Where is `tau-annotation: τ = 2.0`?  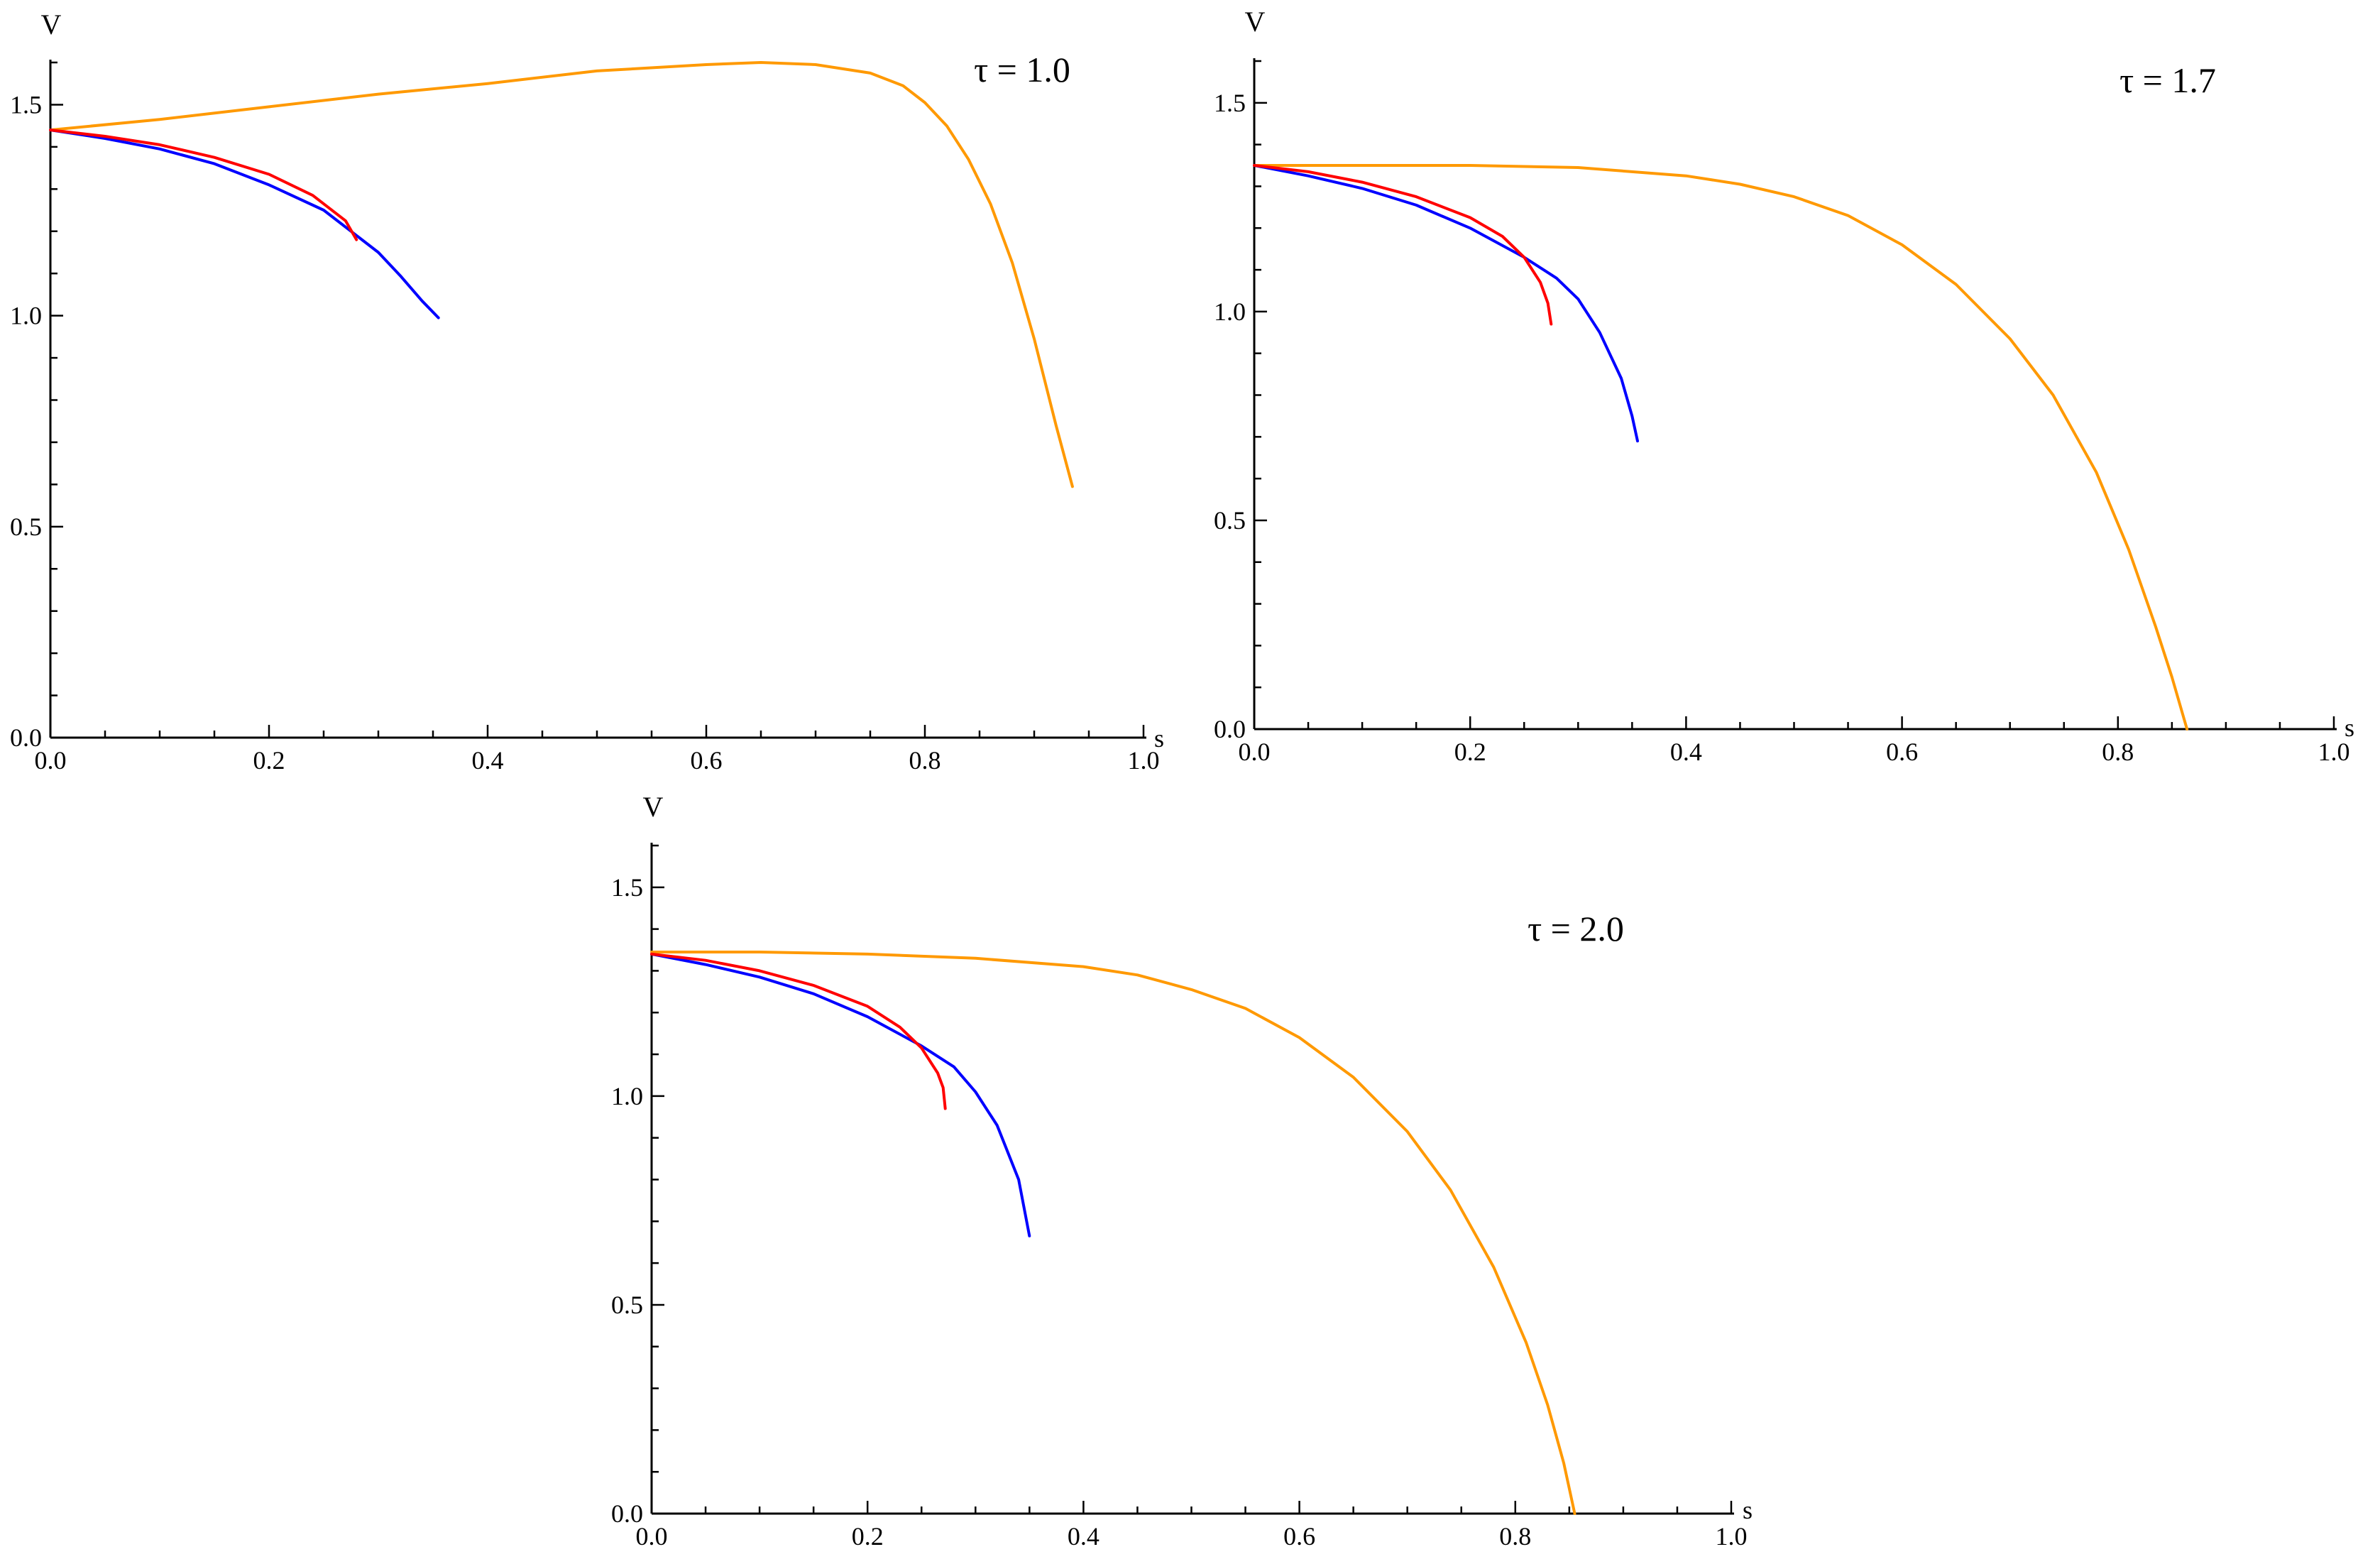
tau-annotation: τ = 2.0 is located at coordinates (1576, 928).